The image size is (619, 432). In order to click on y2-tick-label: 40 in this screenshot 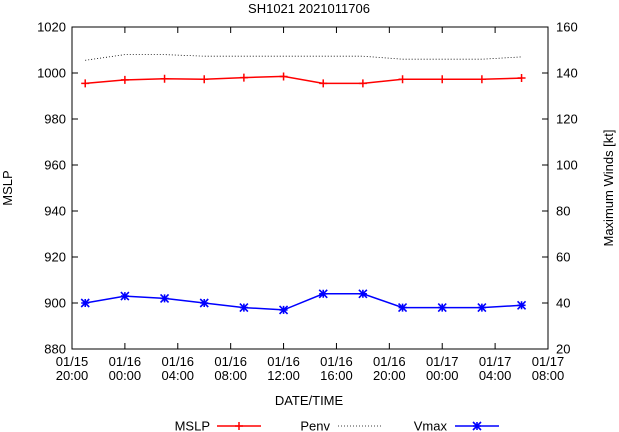, I will do `click(563, 303)`.